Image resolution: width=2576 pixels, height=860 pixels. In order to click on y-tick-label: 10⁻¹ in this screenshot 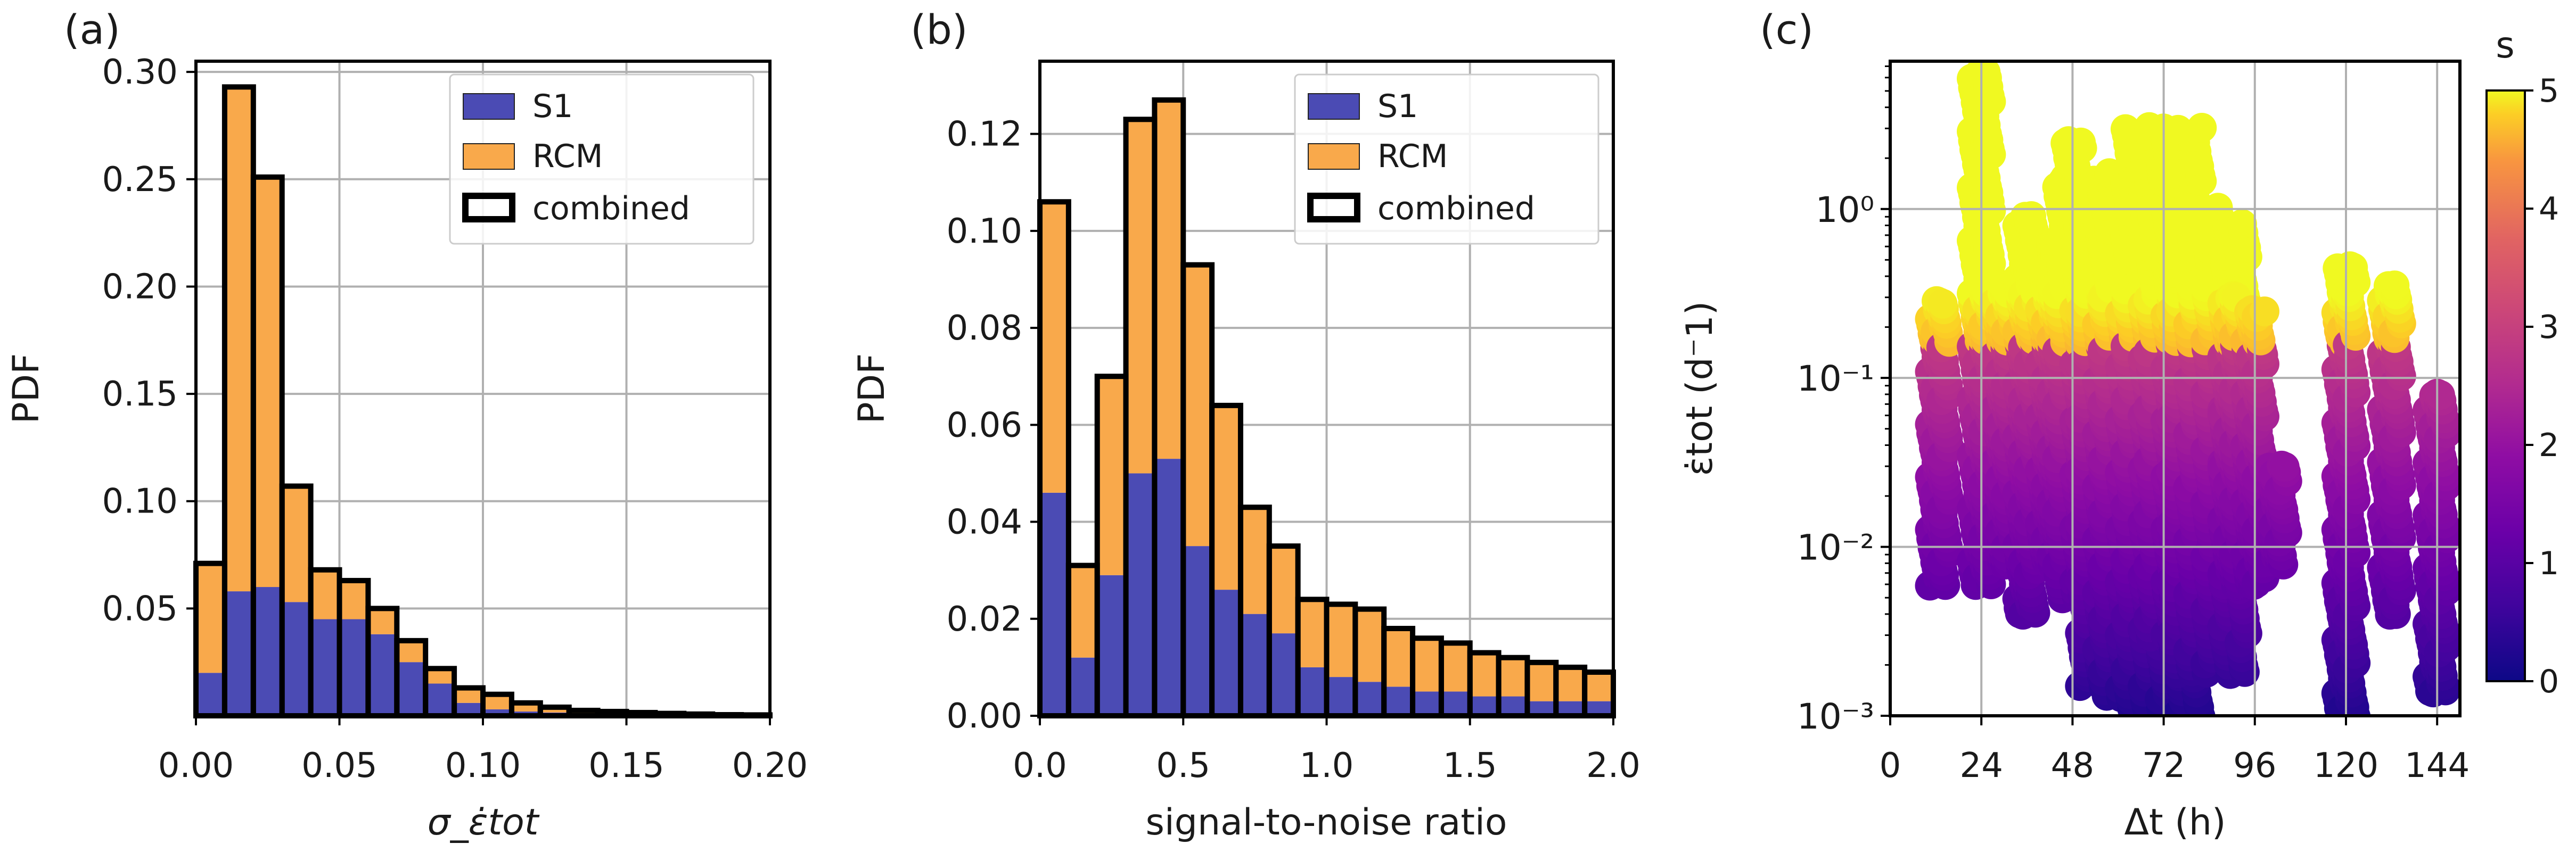, I will do `click(1835, 378)`.